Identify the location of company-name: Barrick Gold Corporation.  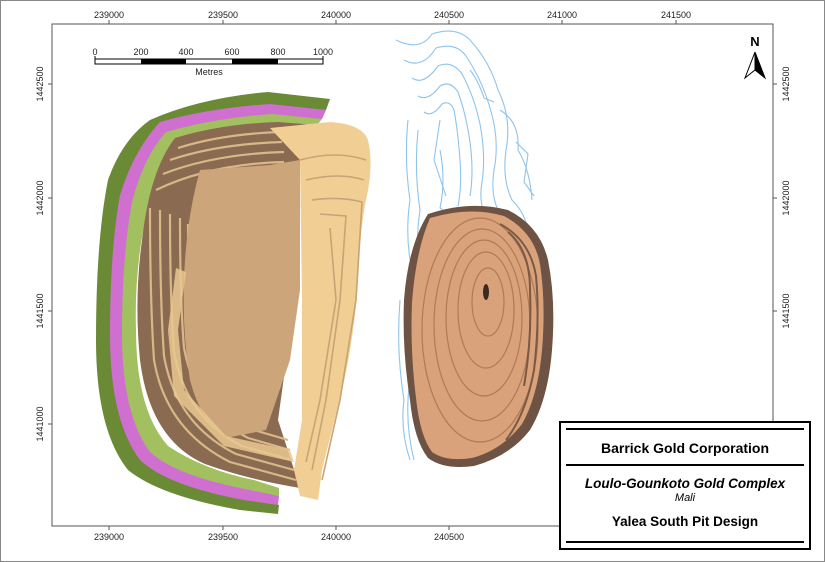
(685, 448).